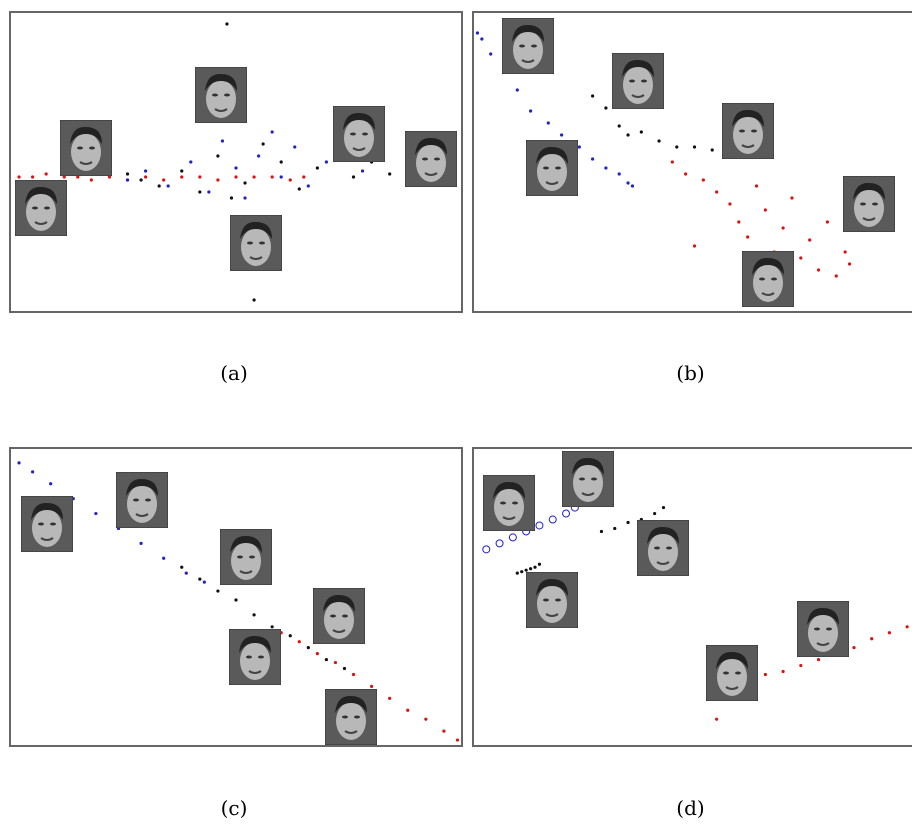 This screenshot has height=829, width=912. Describe the element at coordinates (234, 373) in the screenshot. I see `caption: (a)` at that location.